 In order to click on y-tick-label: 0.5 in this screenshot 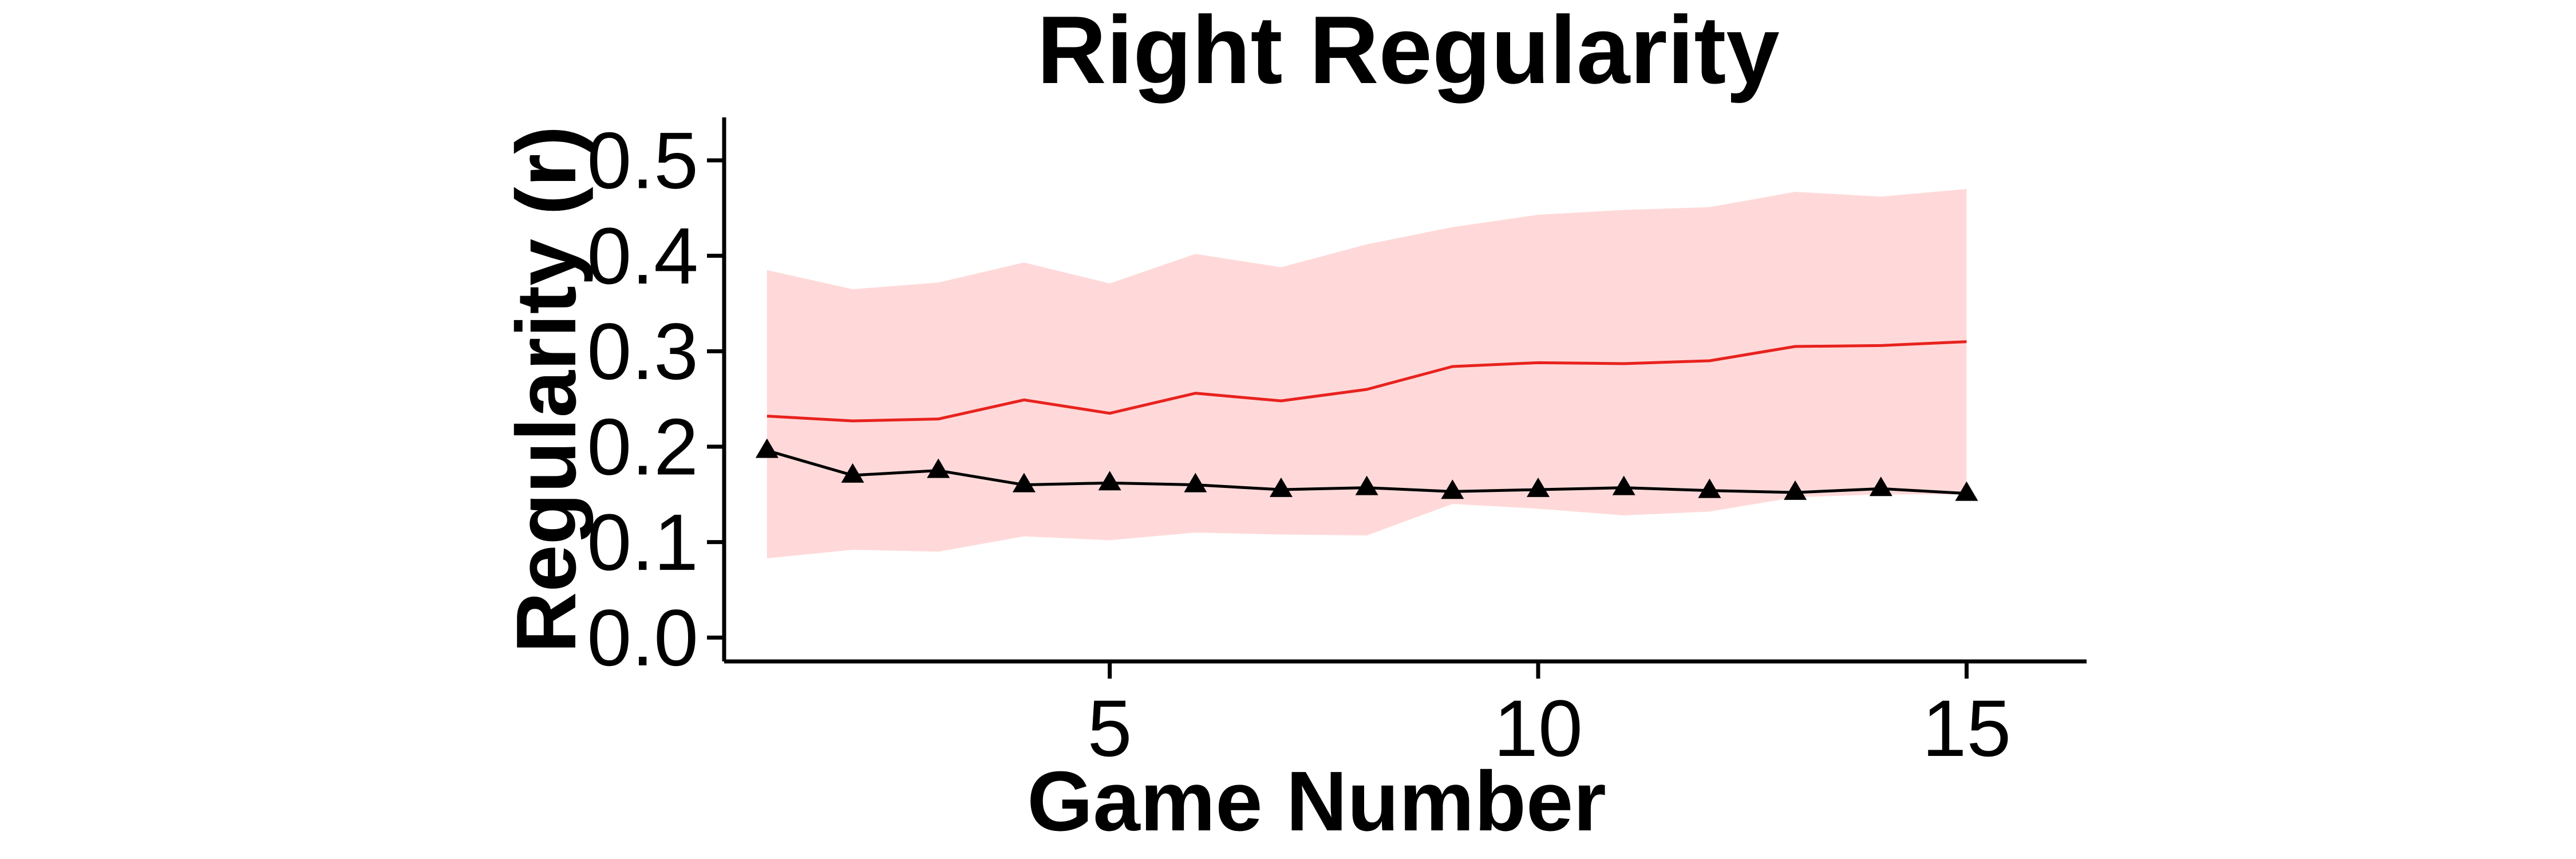, I will do `click(642, 161)`.